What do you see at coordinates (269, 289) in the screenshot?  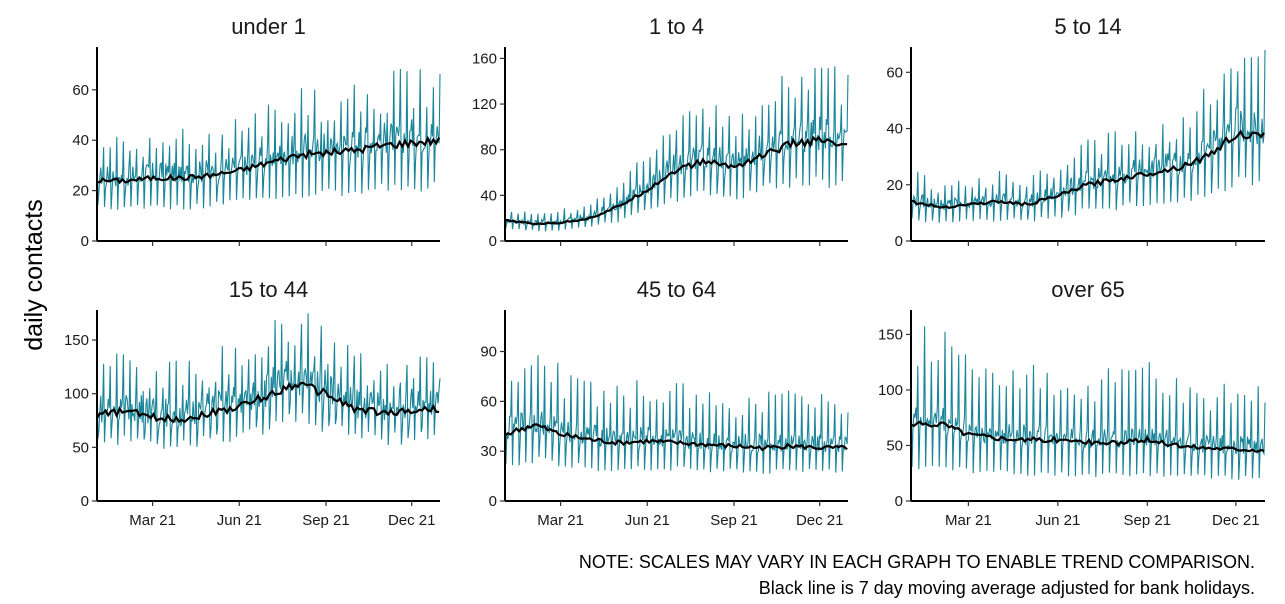 I see `panel-title: 15 to 44` at bounding box center [269, 289].